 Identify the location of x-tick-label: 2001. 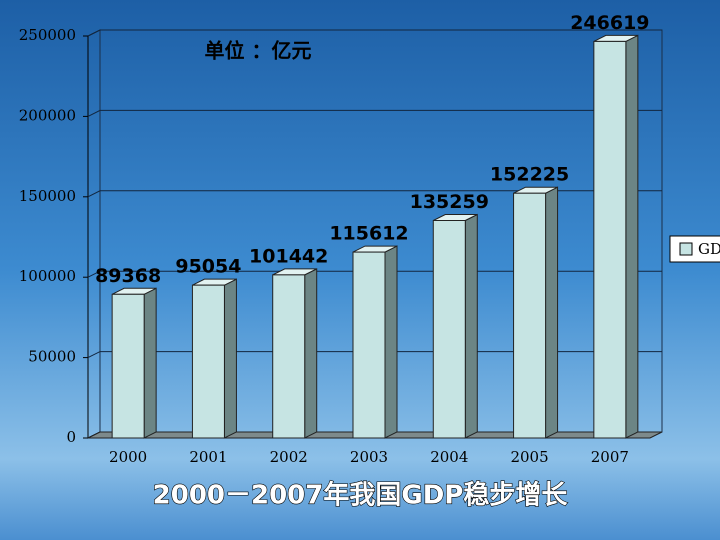
(208, 457).